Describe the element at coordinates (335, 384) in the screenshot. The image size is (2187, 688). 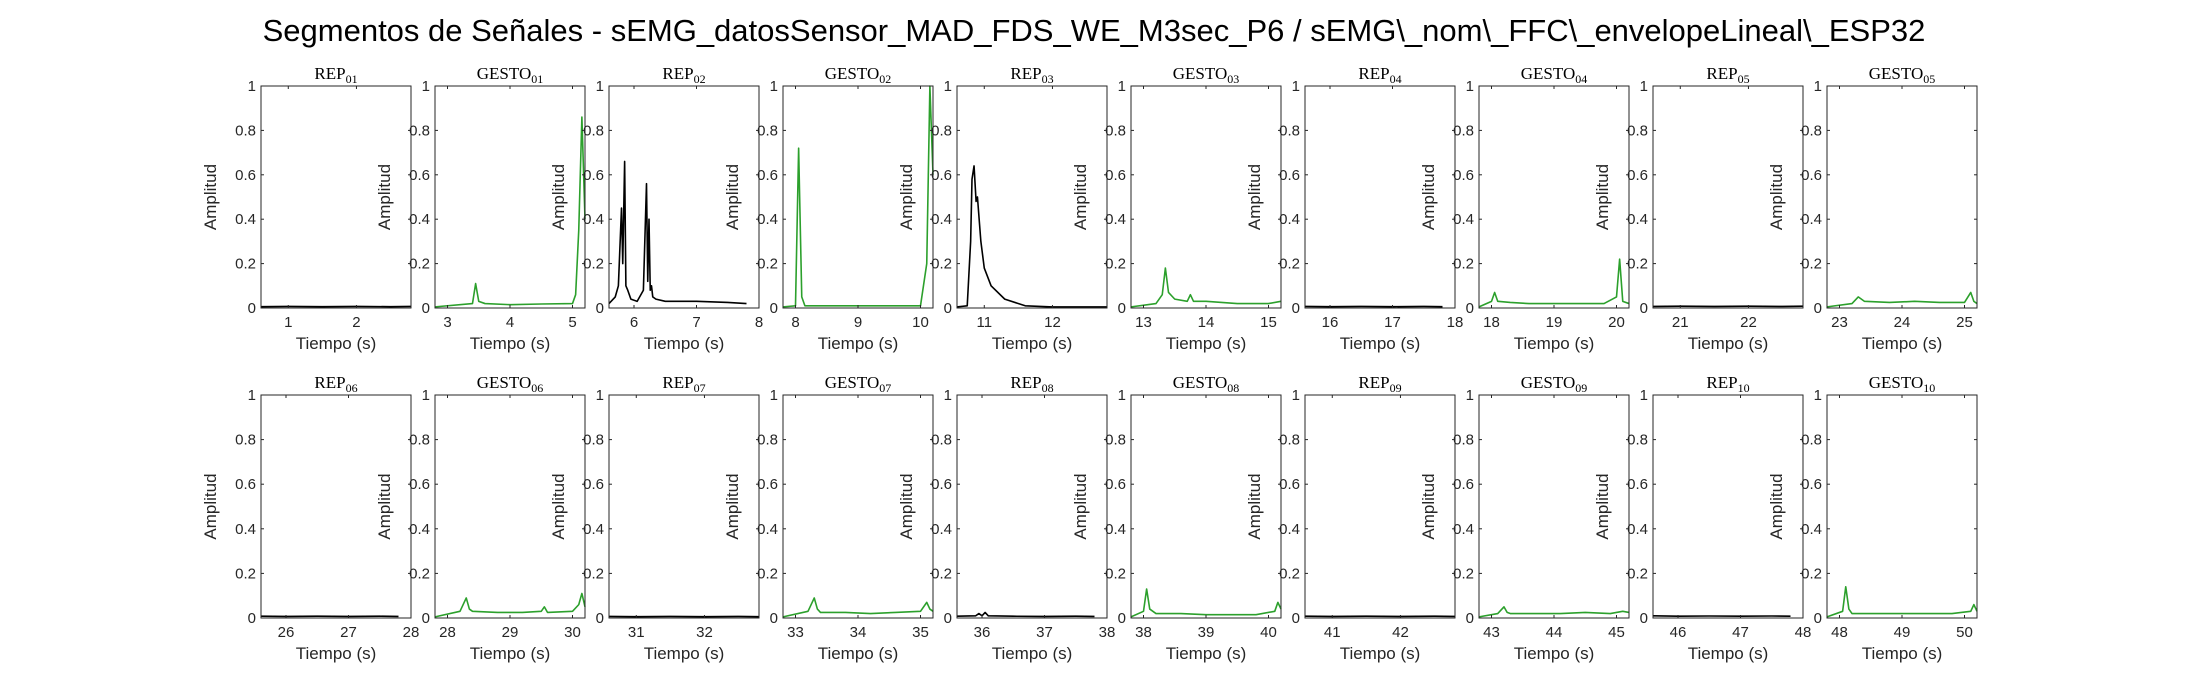
I see `subplot-title: REP06` at that location.